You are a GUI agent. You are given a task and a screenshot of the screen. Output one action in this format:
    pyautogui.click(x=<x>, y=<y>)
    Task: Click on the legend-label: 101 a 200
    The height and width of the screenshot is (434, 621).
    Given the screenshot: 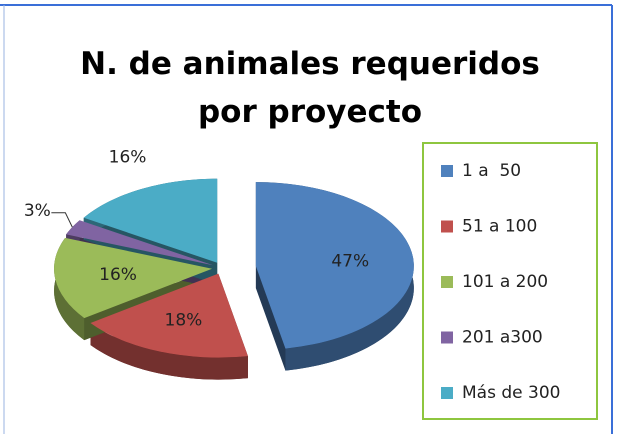 What is the action you would take?
    pyautogui.click(x=505, y=282)
    